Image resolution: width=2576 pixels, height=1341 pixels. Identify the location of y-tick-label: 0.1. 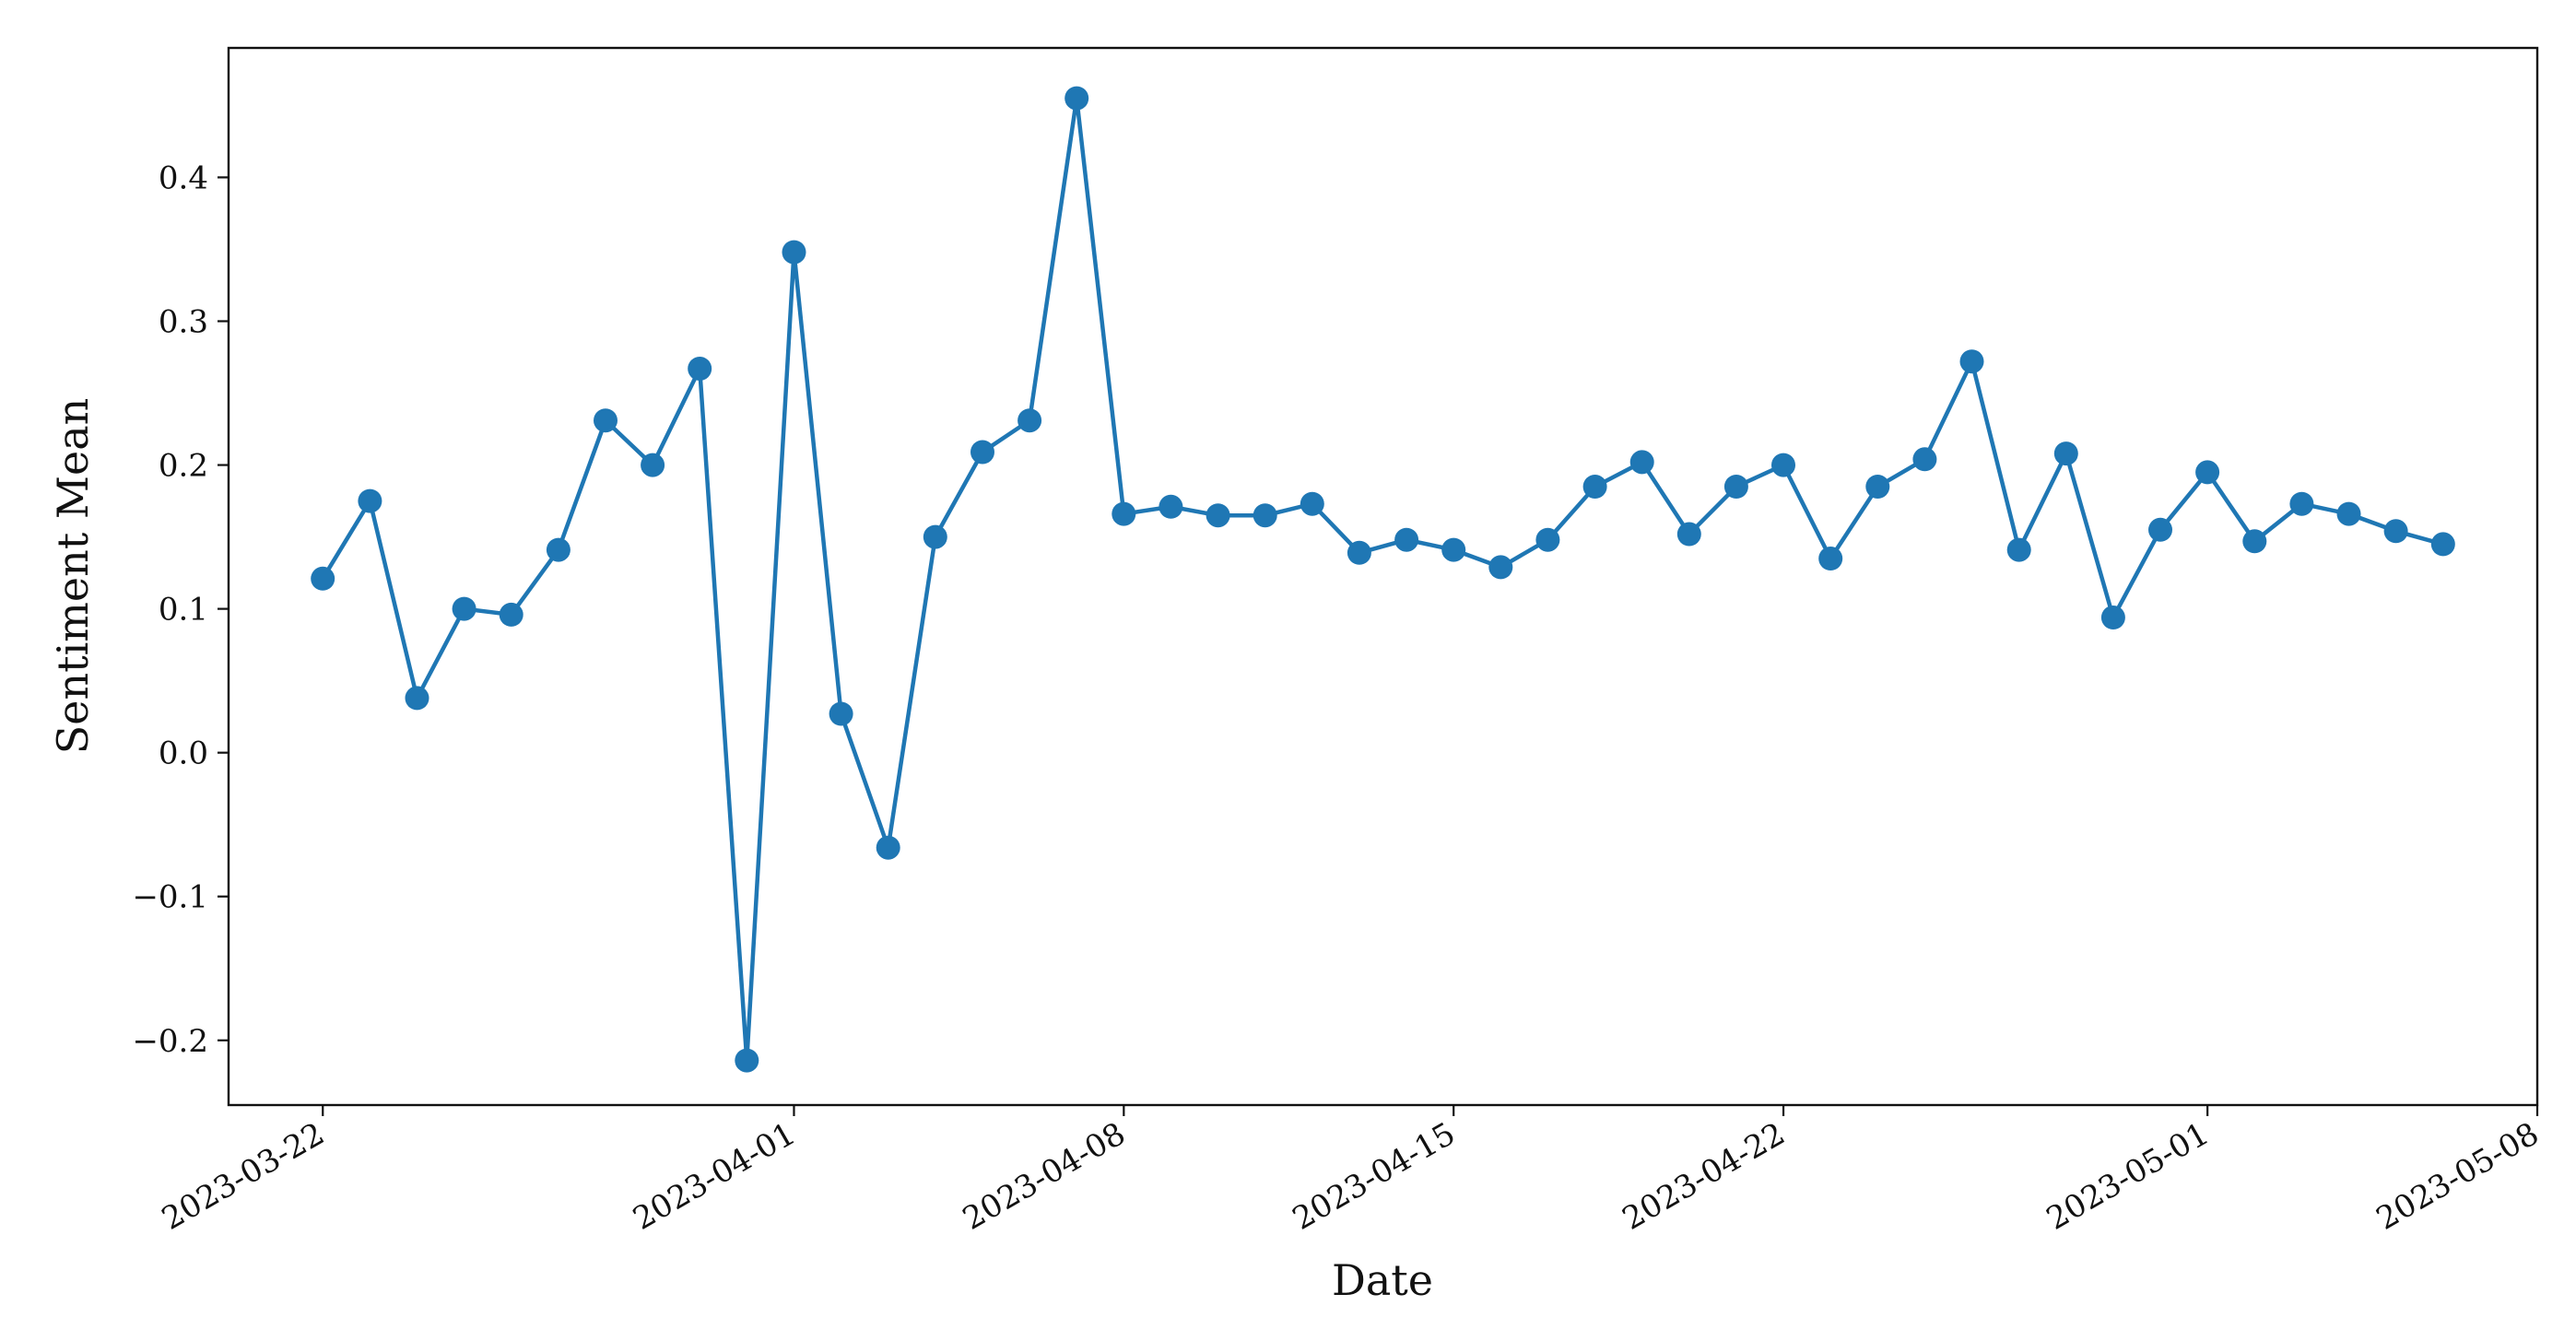
(184, 610).